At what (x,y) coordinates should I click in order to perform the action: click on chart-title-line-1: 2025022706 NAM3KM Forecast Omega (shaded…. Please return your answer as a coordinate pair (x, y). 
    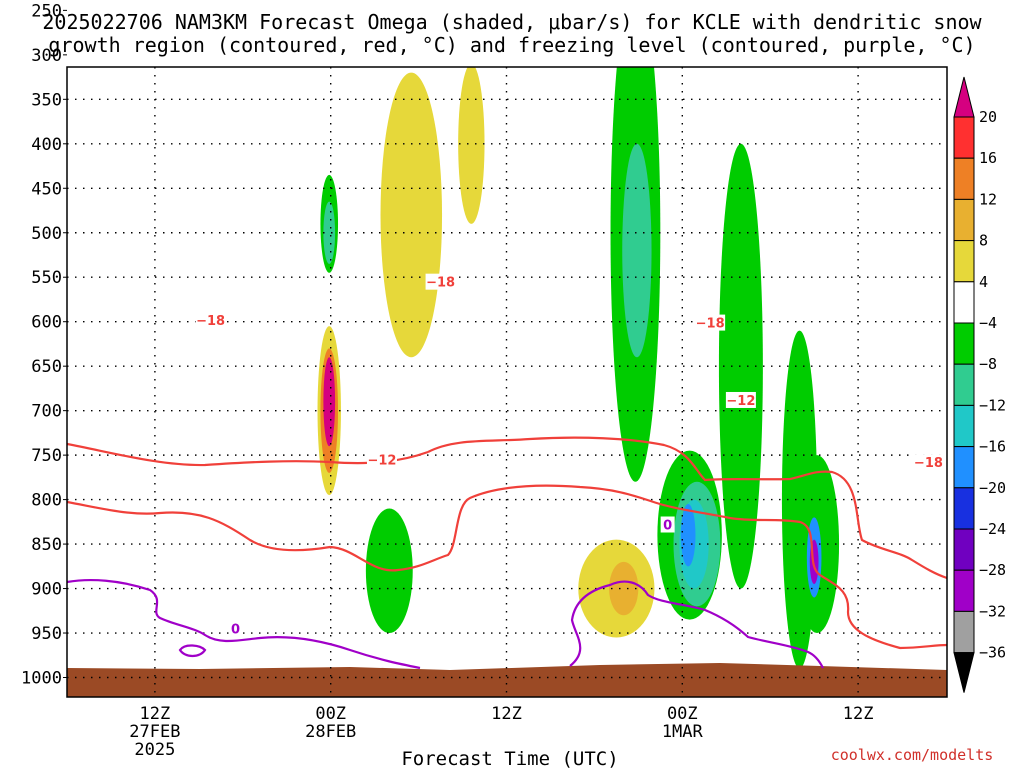
    Looking at the image, I should click on (512, 22).